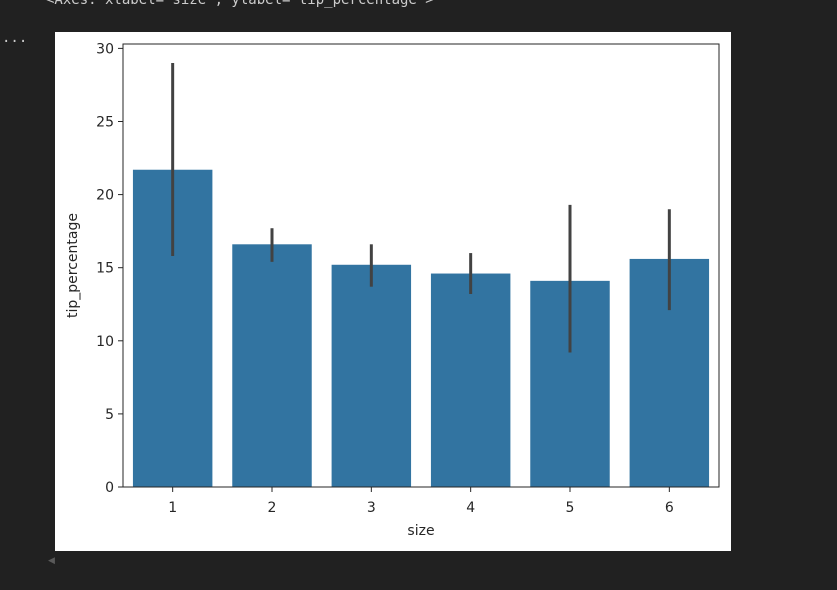  Describe the element at coordinates (109, 415) in the screenshot. I see `y-tick-label-5: 5` at that location.